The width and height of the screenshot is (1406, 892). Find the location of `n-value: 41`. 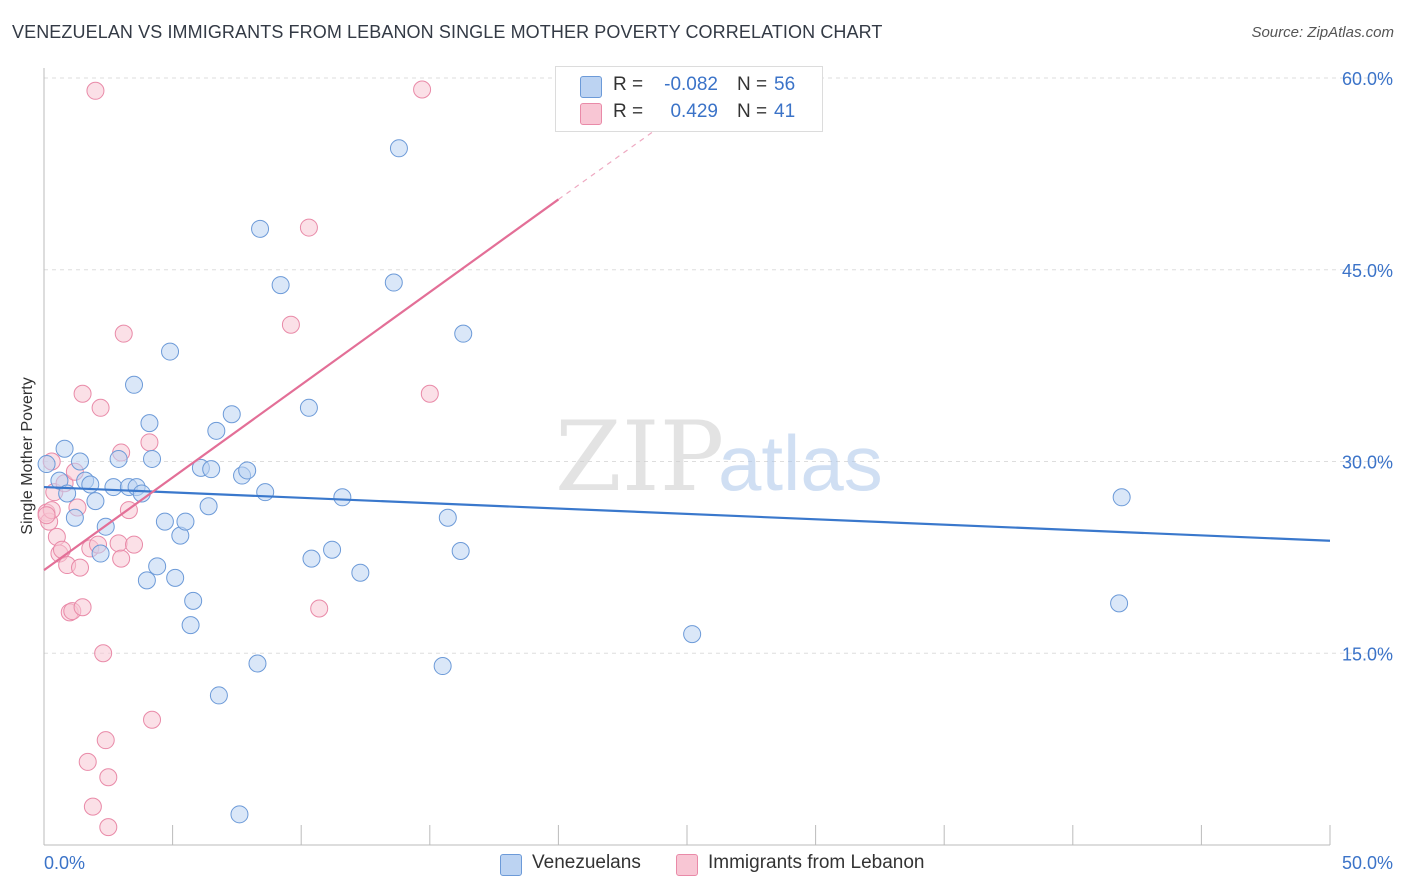

n-value: 41 is located at coordinates (785, 111).